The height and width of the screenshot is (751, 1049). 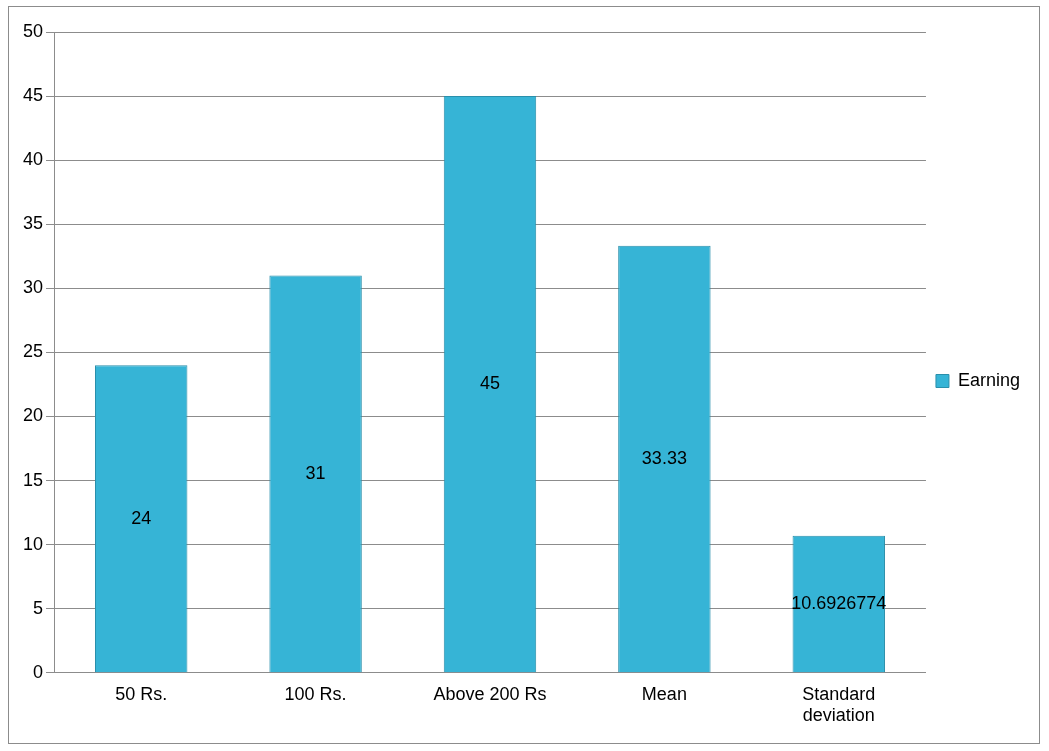 What do you see at coordinates (33, 30) in the screenshot?
I see `y-tick-label: 50` at bounding box center [33, 30].